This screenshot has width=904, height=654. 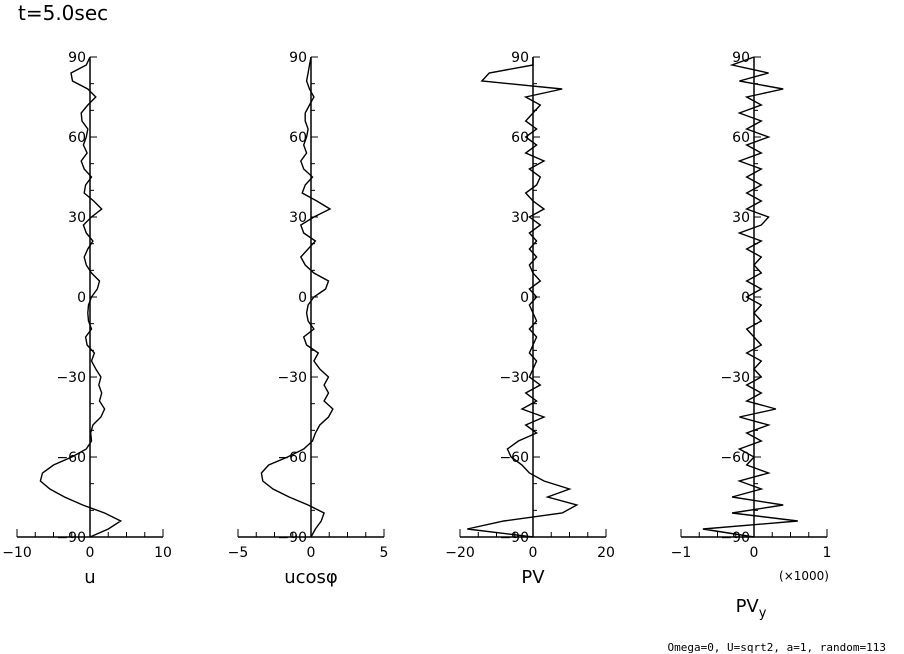 I want to click on x-tick-label: 1, so click(x=827, y=553).